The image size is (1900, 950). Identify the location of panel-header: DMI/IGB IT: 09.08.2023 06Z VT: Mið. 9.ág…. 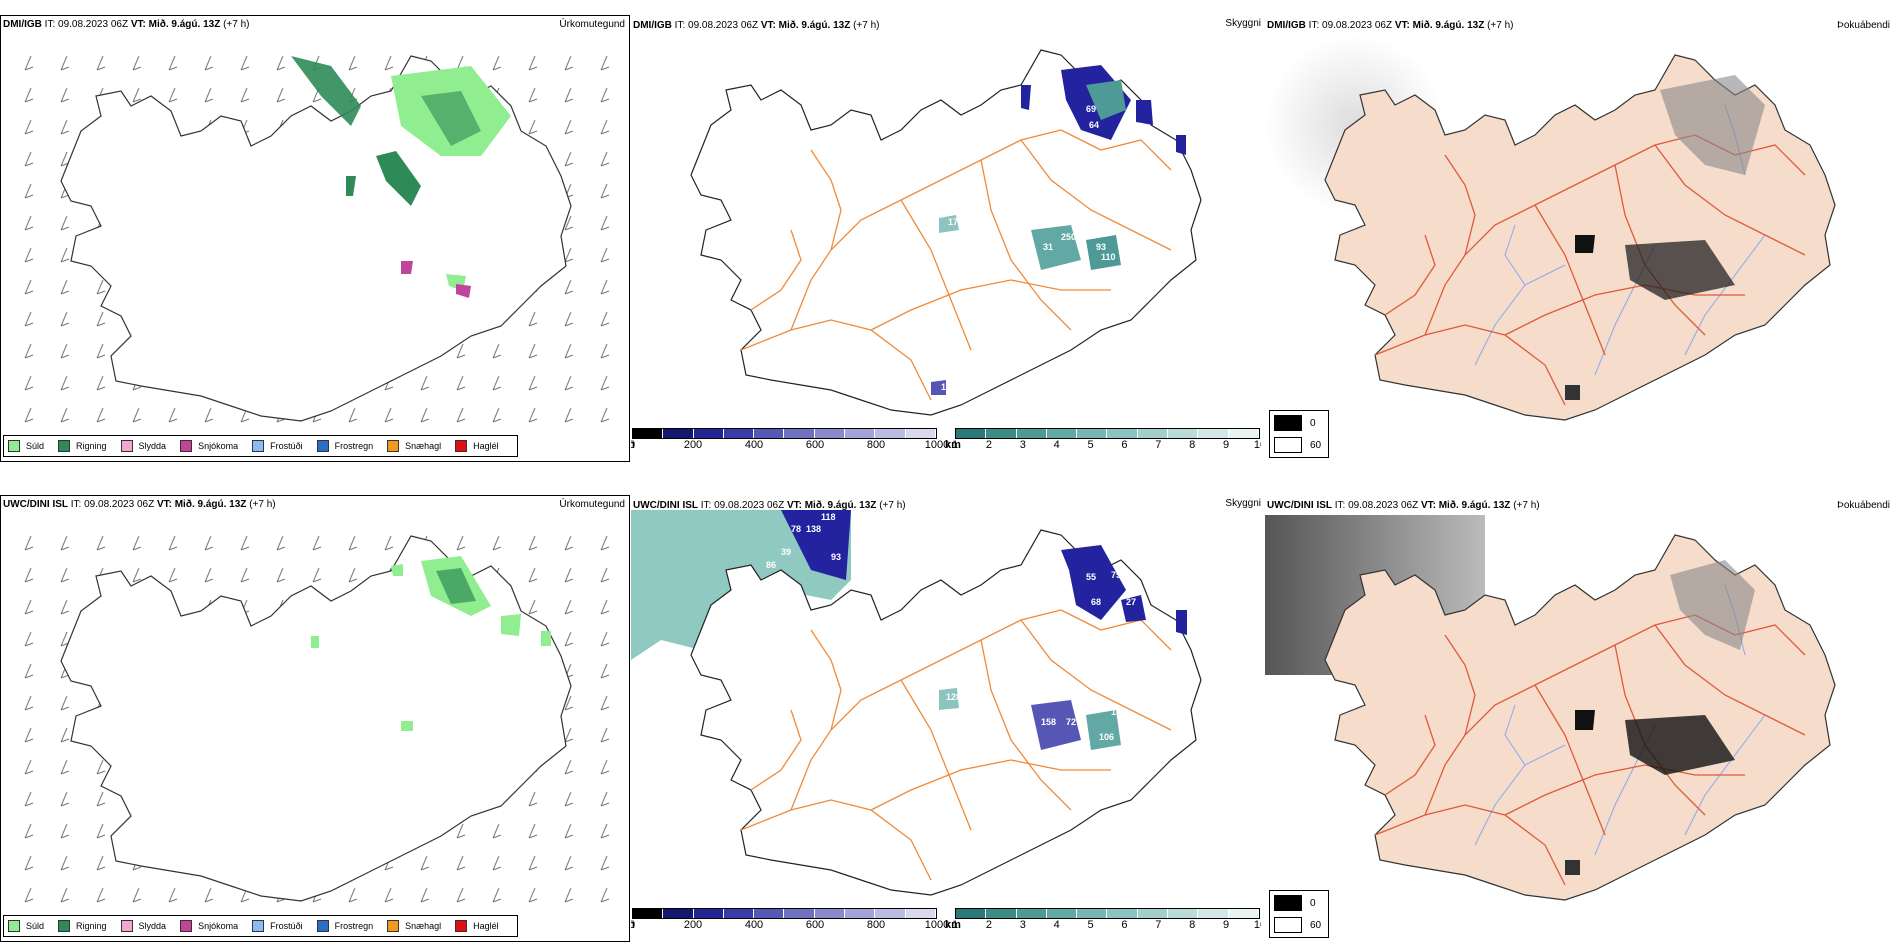
(1390, 25).